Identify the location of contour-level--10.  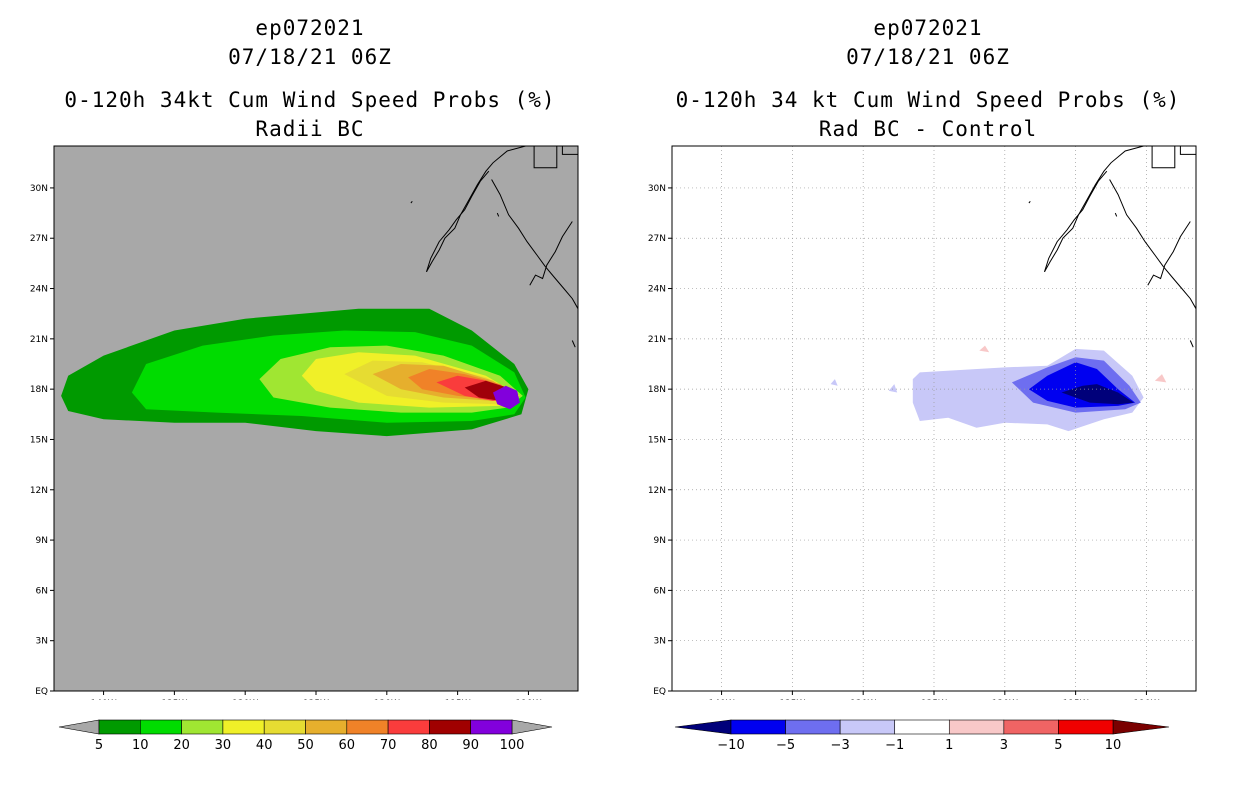
(1097, 394).